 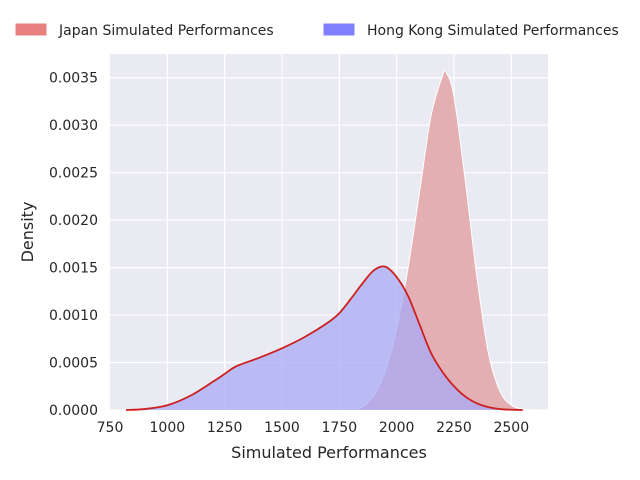 What do you see at coordinates (493, 31) in the screenshot?
I see `hong-kong-legend-label: Hong Kong Simulated Performances` at bounding box center [493, 31].